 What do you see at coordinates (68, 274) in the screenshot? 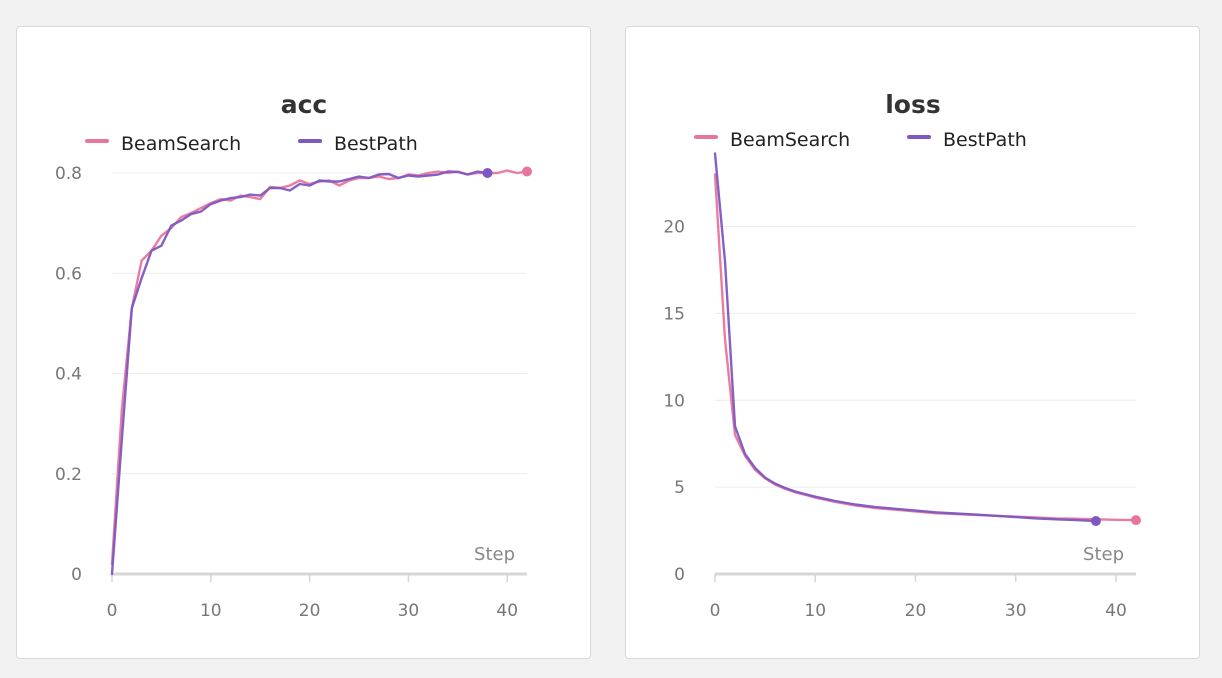
I see `acc-y-tick-label: 0.6` at bounding box center [68, 274].